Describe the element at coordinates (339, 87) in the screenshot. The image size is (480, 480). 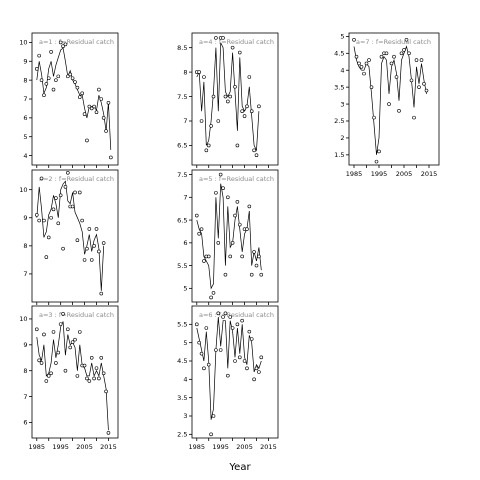
I see `y-tick-label: 3.5` at that location.